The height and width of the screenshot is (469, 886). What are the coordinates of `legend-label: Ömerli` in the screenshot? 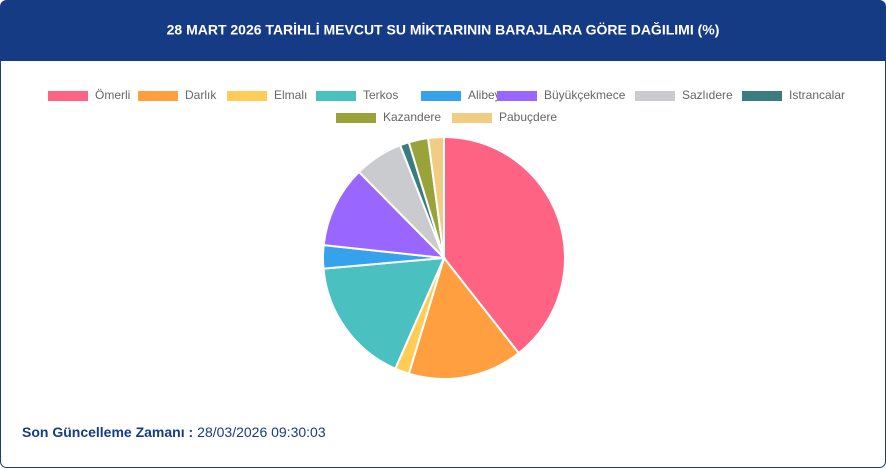 It's located at (112, 95).